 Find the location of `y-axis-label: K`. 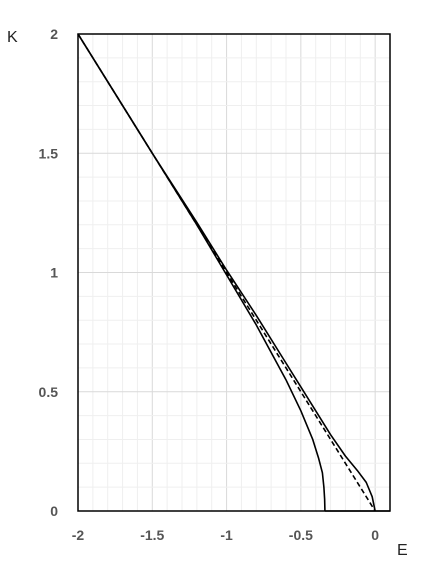

y-axis-label: K is located at coordinates (12, 37).